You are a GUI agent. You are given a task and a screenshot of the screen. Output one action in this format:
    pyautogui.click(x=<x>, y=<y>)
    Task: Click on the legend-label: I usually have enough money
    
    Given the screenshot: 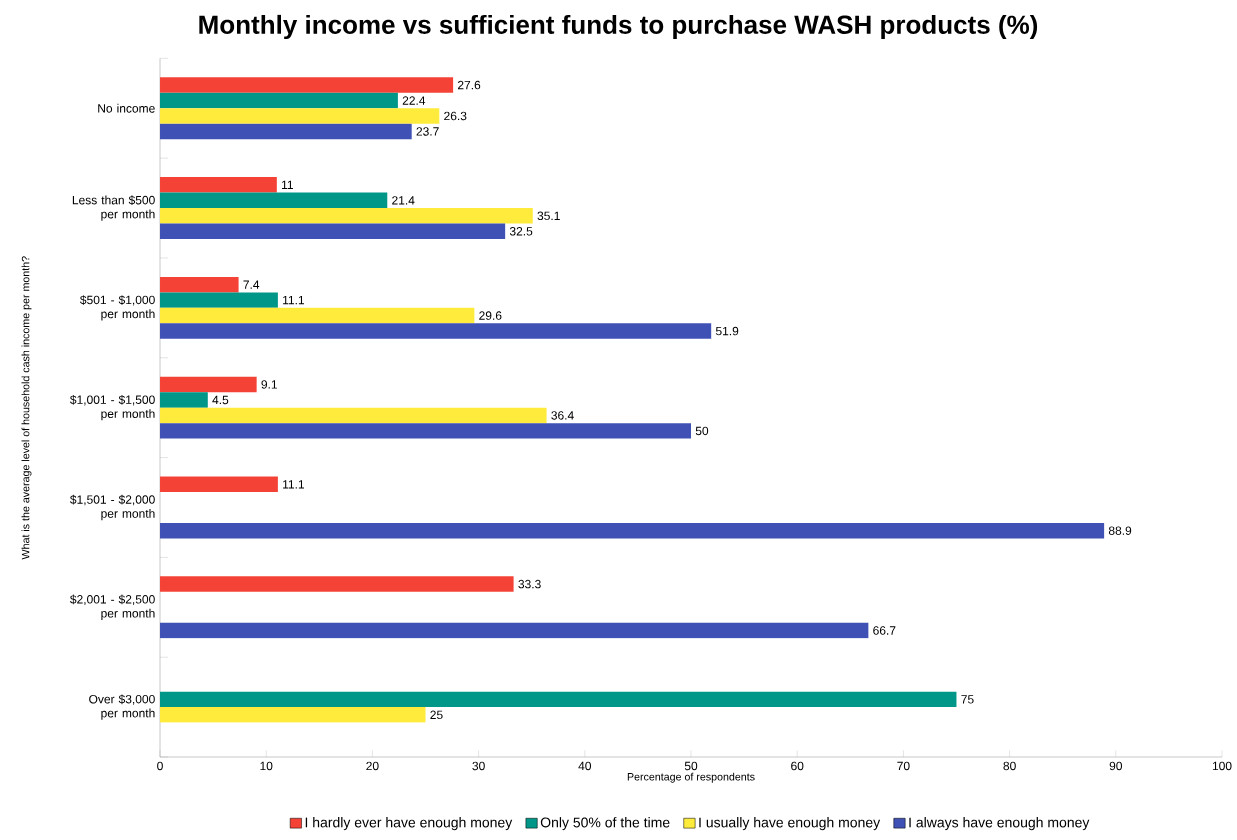 What is the action you would take?
    pyautogui.click(x=790, y=824)
    